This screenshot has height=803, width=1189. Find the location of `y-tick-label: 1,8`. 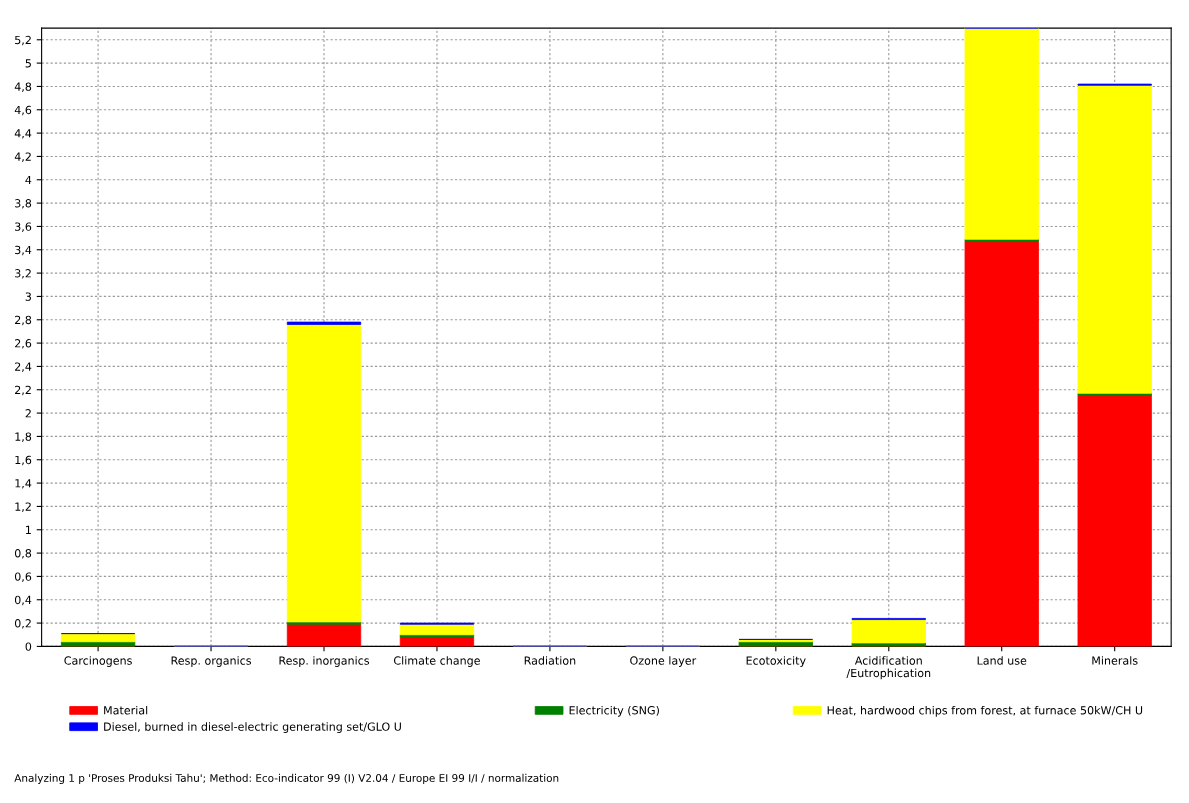

y-tick-label: 1,8 is located at coordinates (23, 437).